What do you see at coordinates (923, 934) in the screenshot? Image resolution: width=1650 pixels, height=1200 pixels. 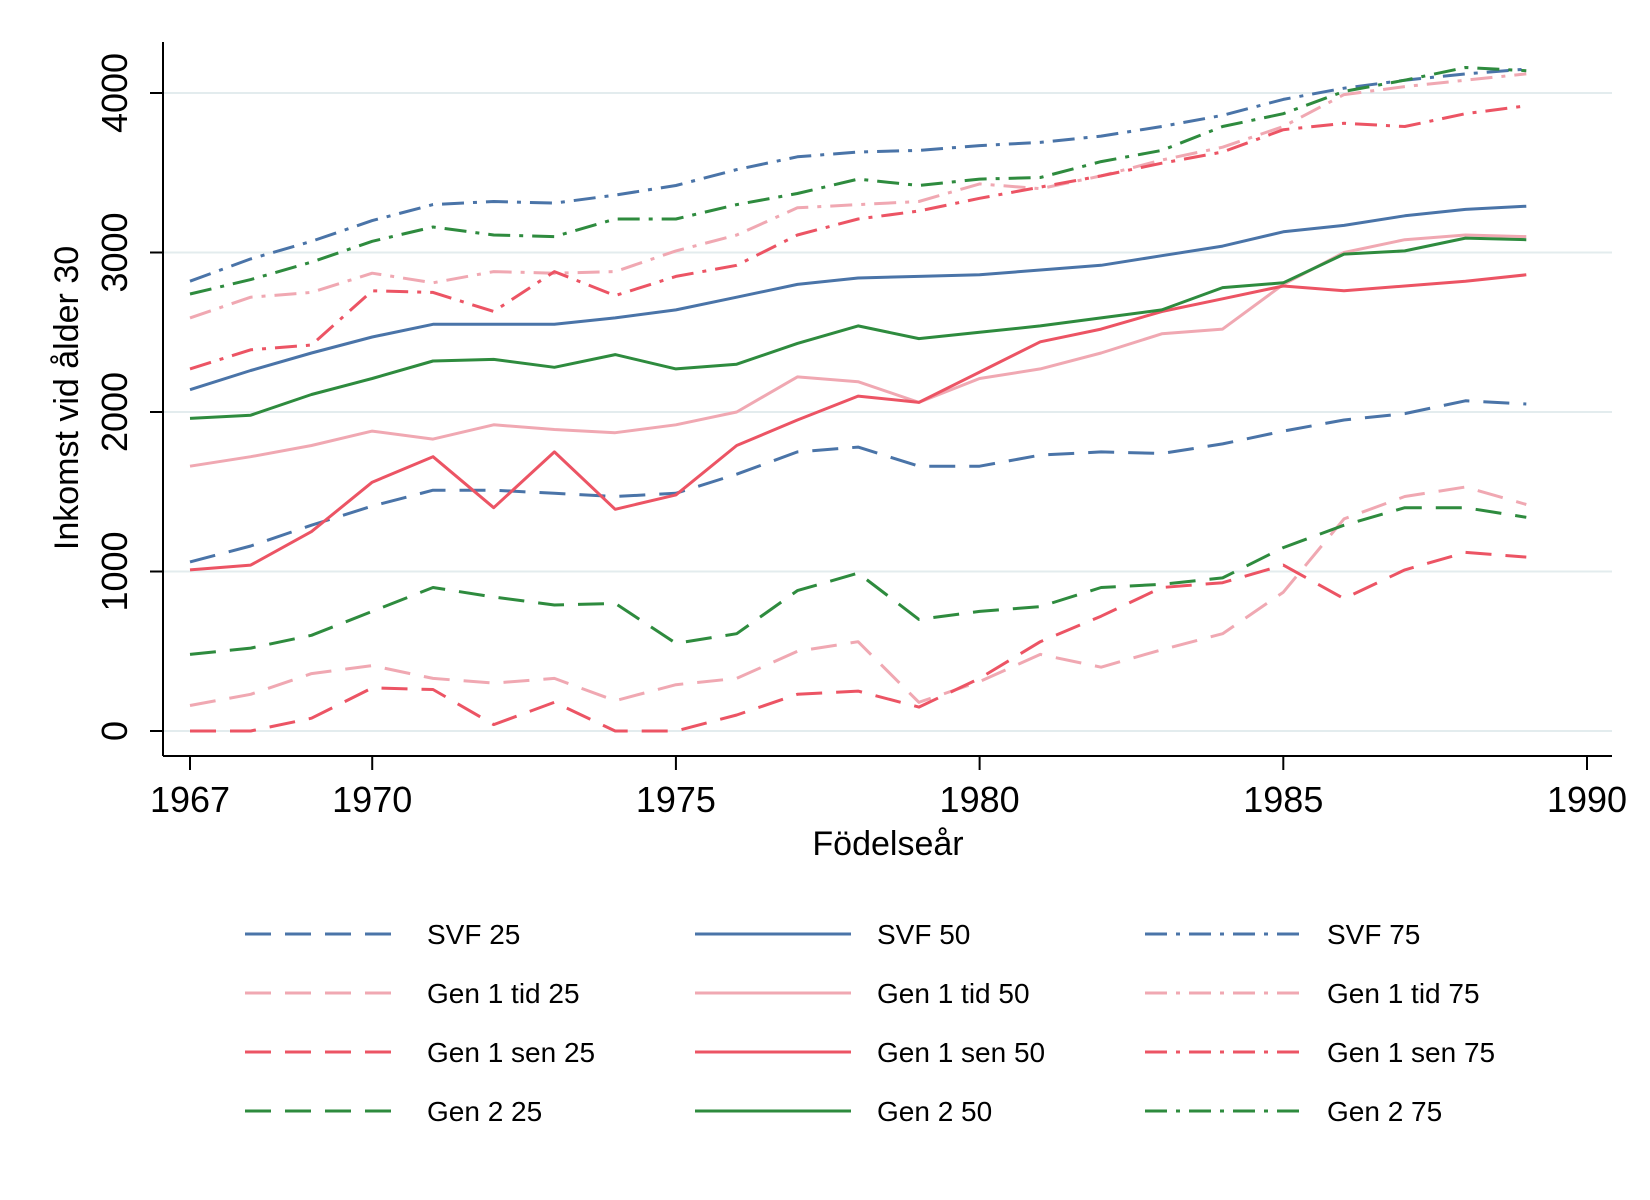 I see `legend-label: SVF 50` at bounding box center [923, 934].